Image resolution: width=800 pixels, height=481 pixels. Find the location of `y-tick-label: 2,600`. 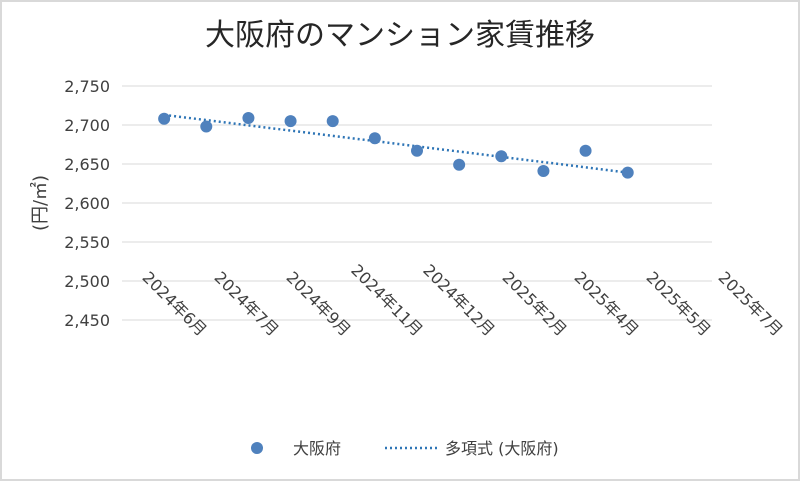

y-tick-label: 2,600 is located at coordinates (87, 203).